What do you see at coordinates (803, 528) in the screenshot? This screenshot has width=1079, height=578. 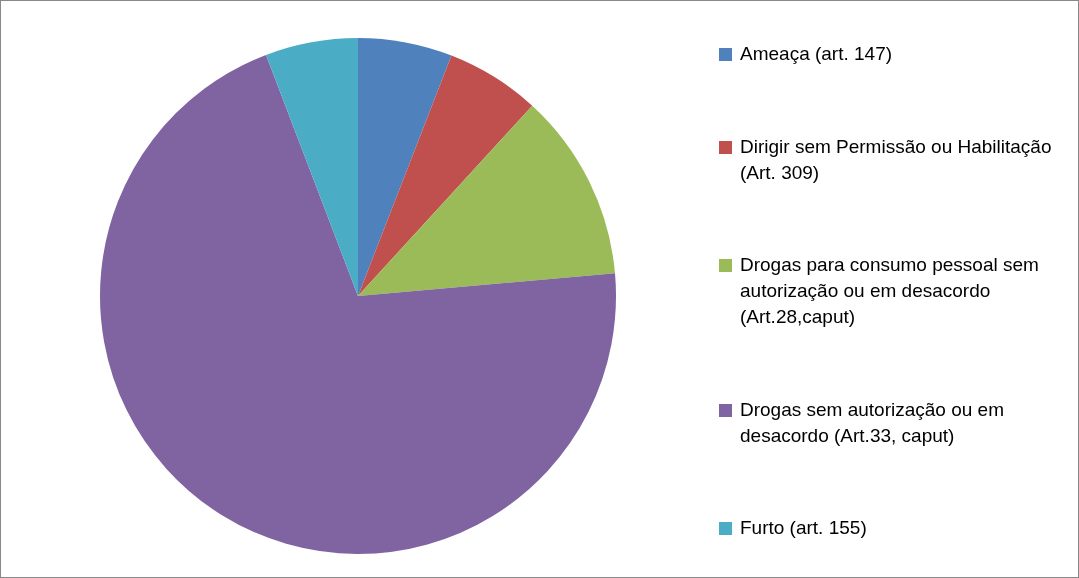 I see `legend-label: Furto (art. 155)` at bounding box center [803, 528].